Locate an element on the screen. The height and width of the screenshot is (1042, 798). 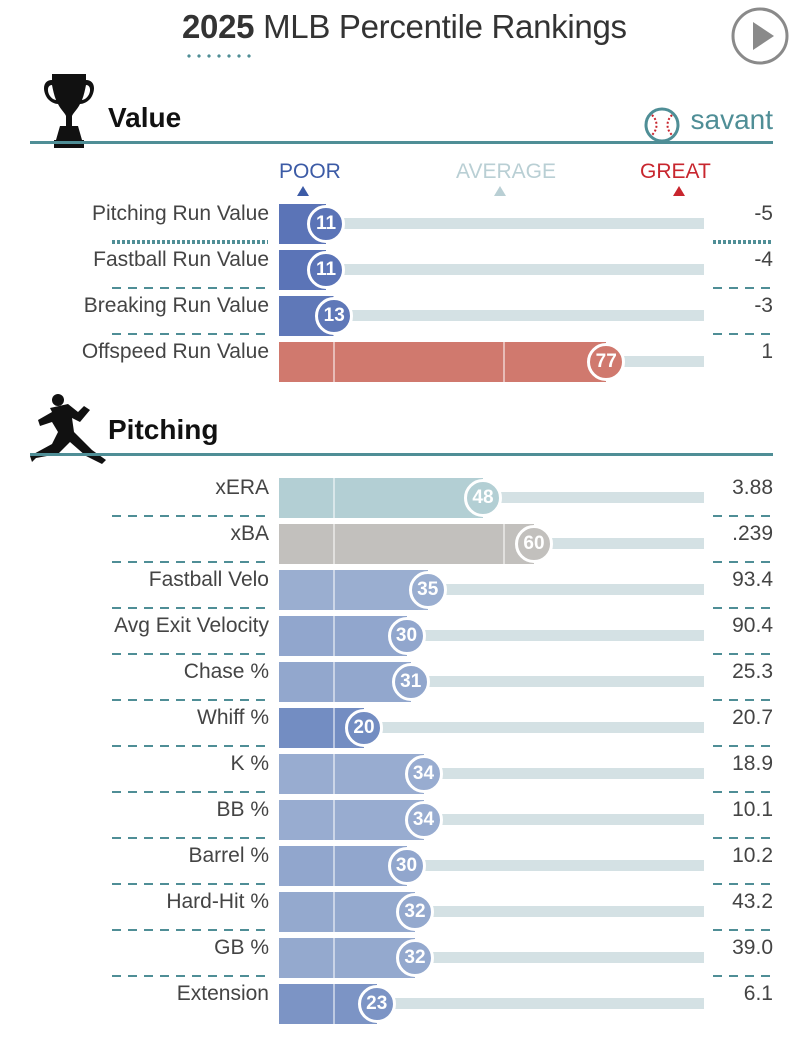
percentile-track: 77 is located at coordinates (491, 362).